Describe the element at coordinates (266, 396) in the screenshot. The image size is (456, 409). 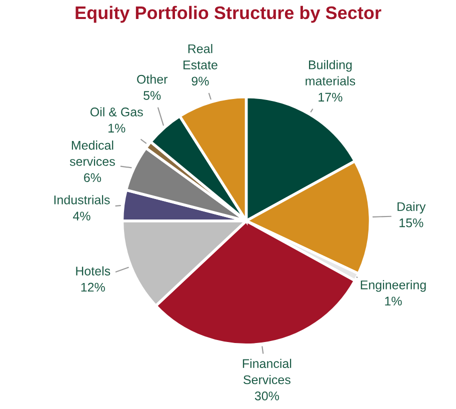
I see `data-label: 30%` at that location.